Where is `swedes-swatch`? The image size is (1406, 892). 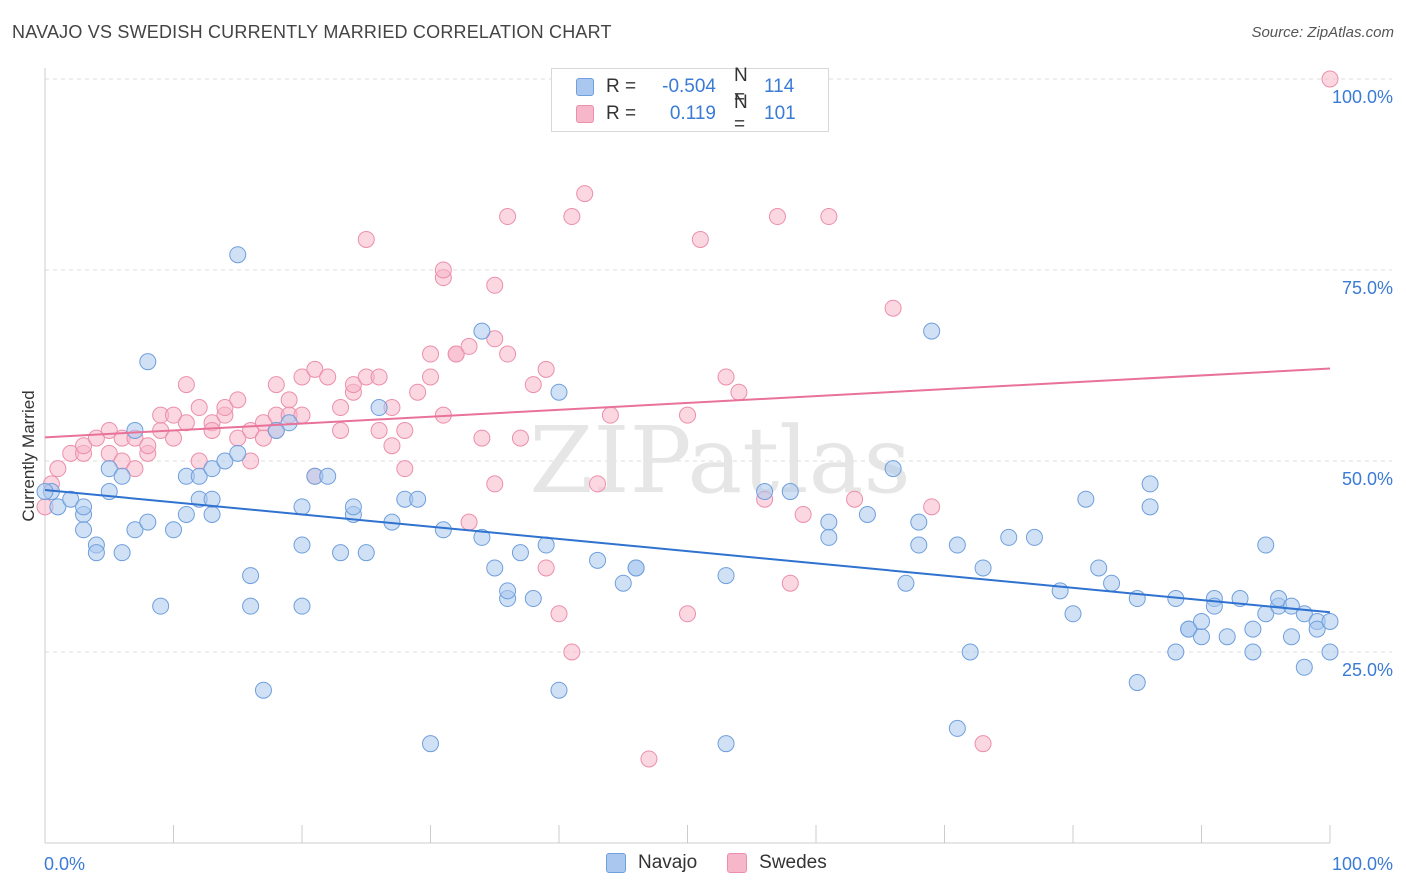 swedes-swatch is located at coordinates (585, 114).